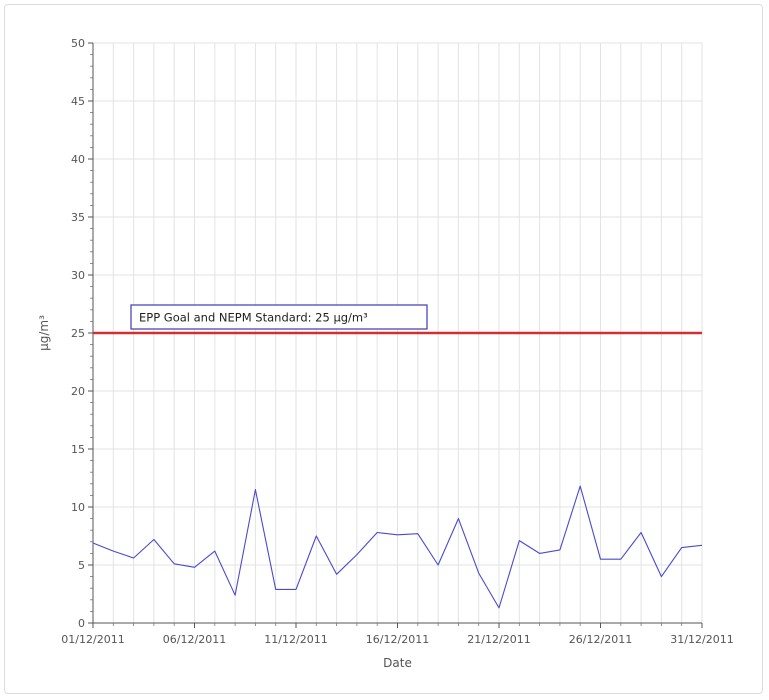 The width and height of the screenshot is (769, 700). Describe the element at coordinates (81, 565) in the screenshot. I see `y-tick-label: 5` at that location.